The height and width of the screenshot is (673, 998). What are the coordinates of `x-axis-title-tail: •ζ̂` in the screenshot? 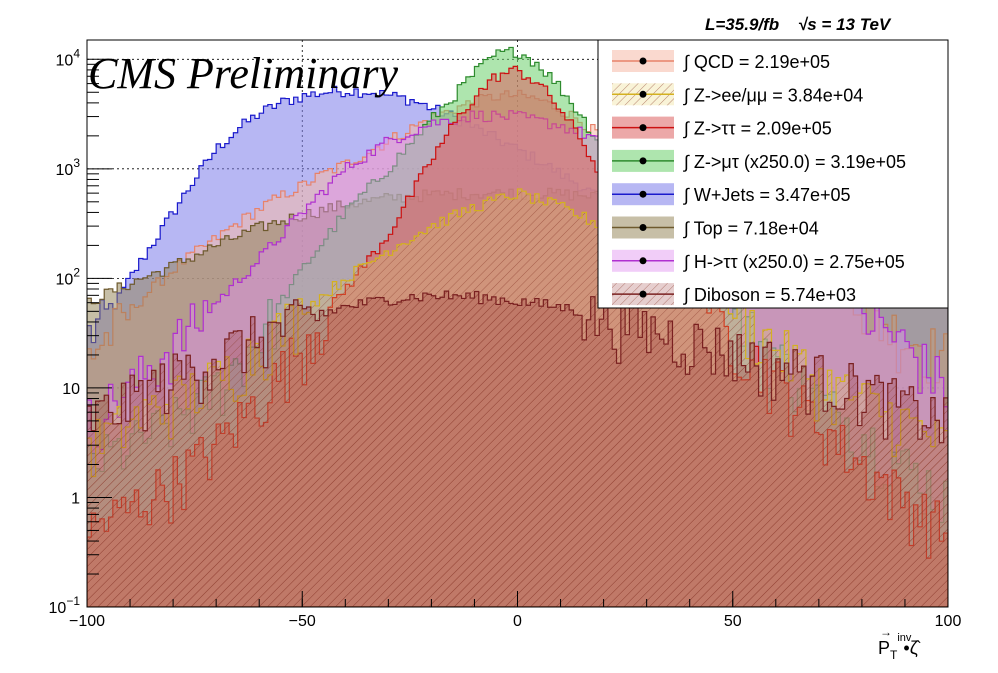 It's located at (911, 648).